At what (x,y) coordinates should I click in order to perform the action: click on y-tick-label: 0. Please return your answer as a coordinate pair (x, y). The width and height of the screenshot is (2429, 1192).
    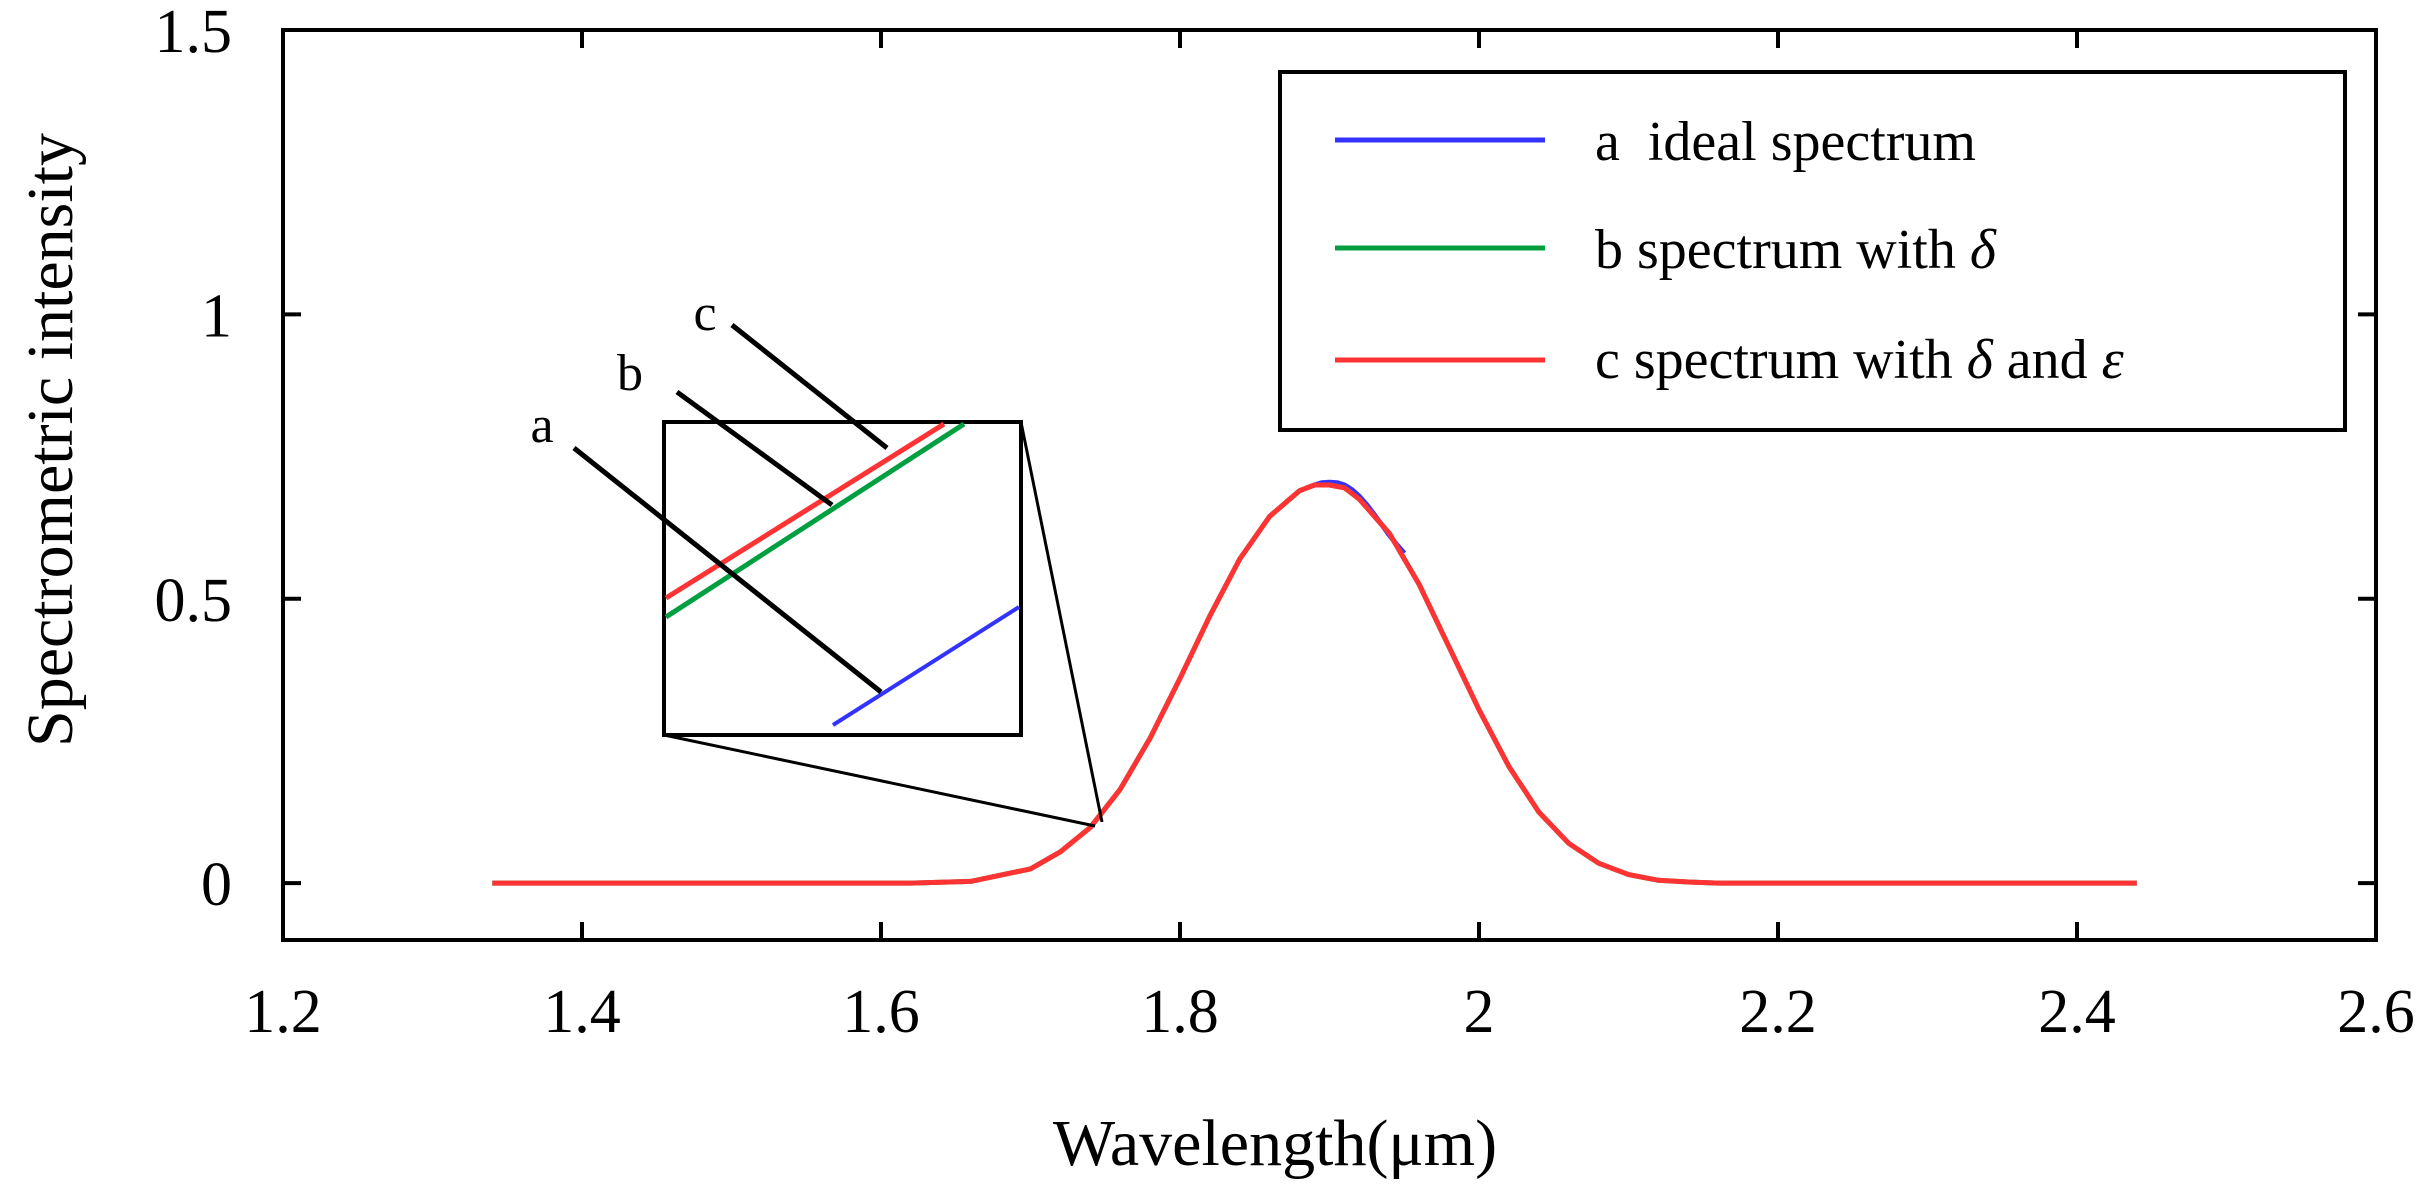
    Looking at the image, I should click on (216, 885).